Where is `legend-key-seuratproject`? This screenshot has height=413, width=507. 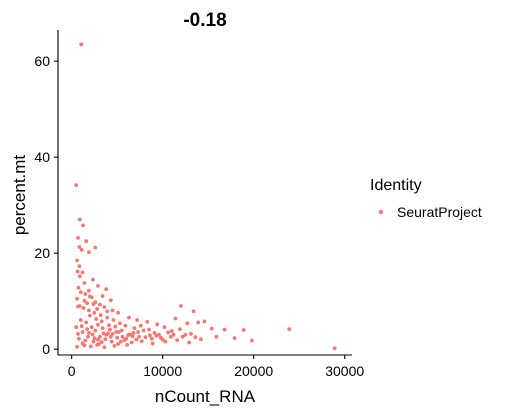 legend-key-seuratproject is located at coordinates (381, 212).